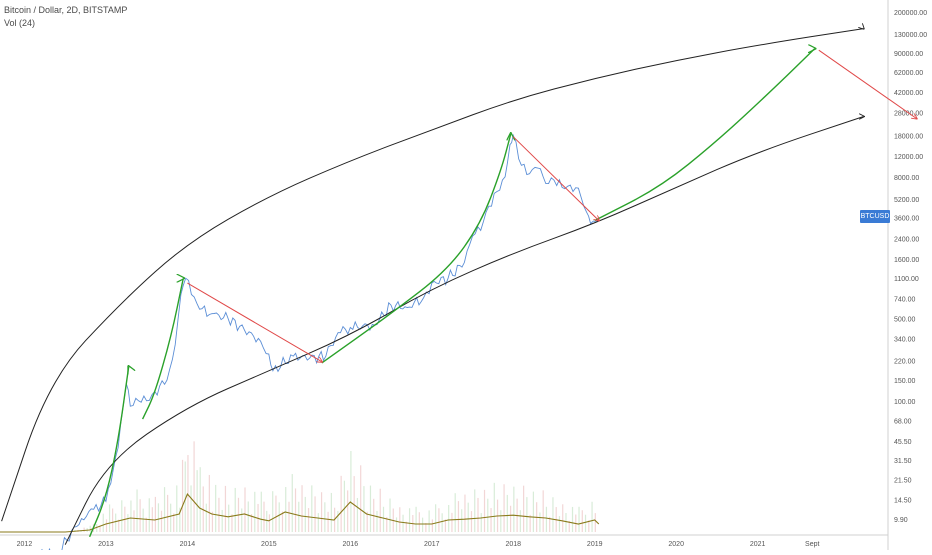 The image size is (932, 555). I want to click on x-tick-label: 2012, so click(25, 544).